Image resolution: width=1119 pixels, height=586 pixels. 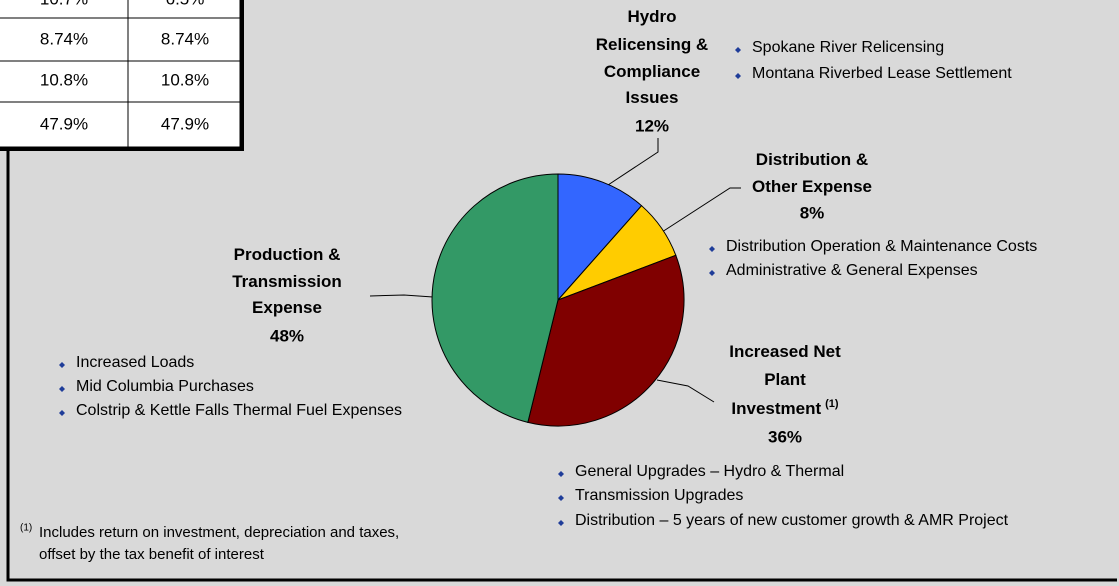 I want to click on table-box, so click(x=122, y=75).